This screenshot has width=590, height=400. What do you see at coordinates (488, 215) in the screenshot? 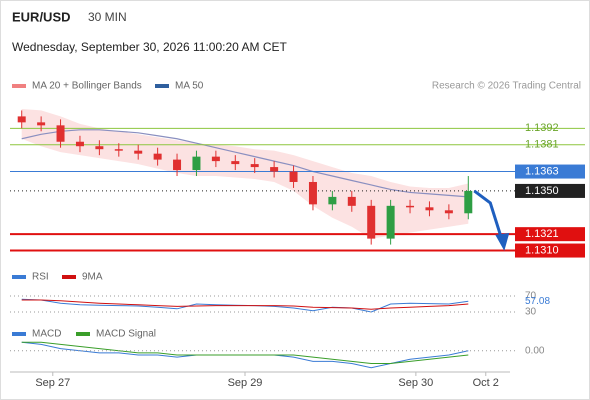
I see `forecast-arrow` at bounding box center [488, 215].